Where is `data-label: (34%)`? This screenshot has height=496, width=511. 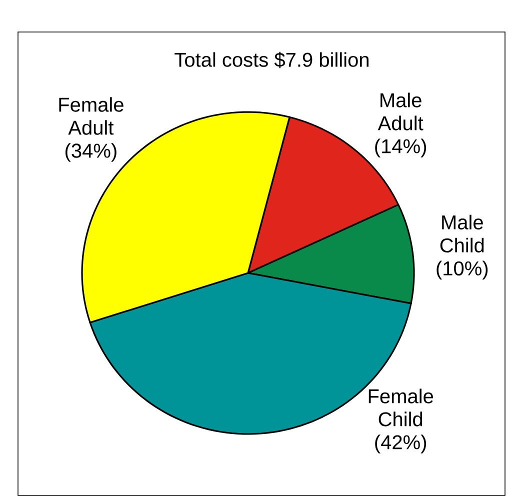
data-label: (34%) is located at coordinates (91, 152).